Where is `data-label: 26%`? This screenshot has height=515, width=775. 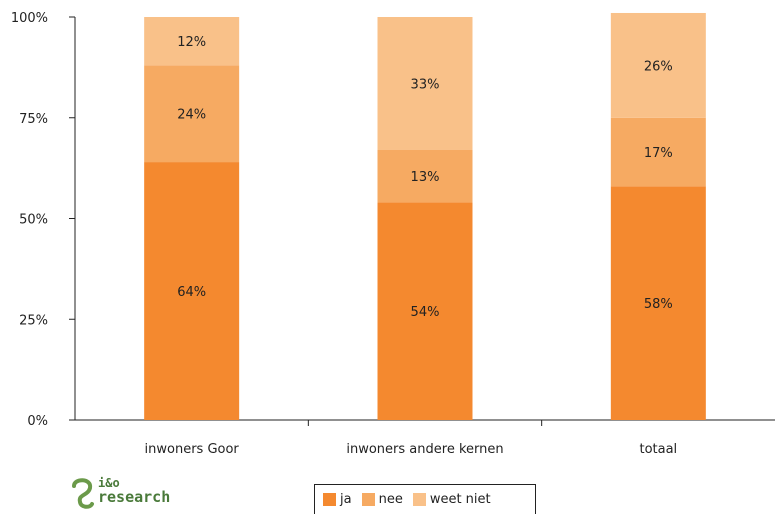
data-label: 26% is located at coordinates (658, 66).